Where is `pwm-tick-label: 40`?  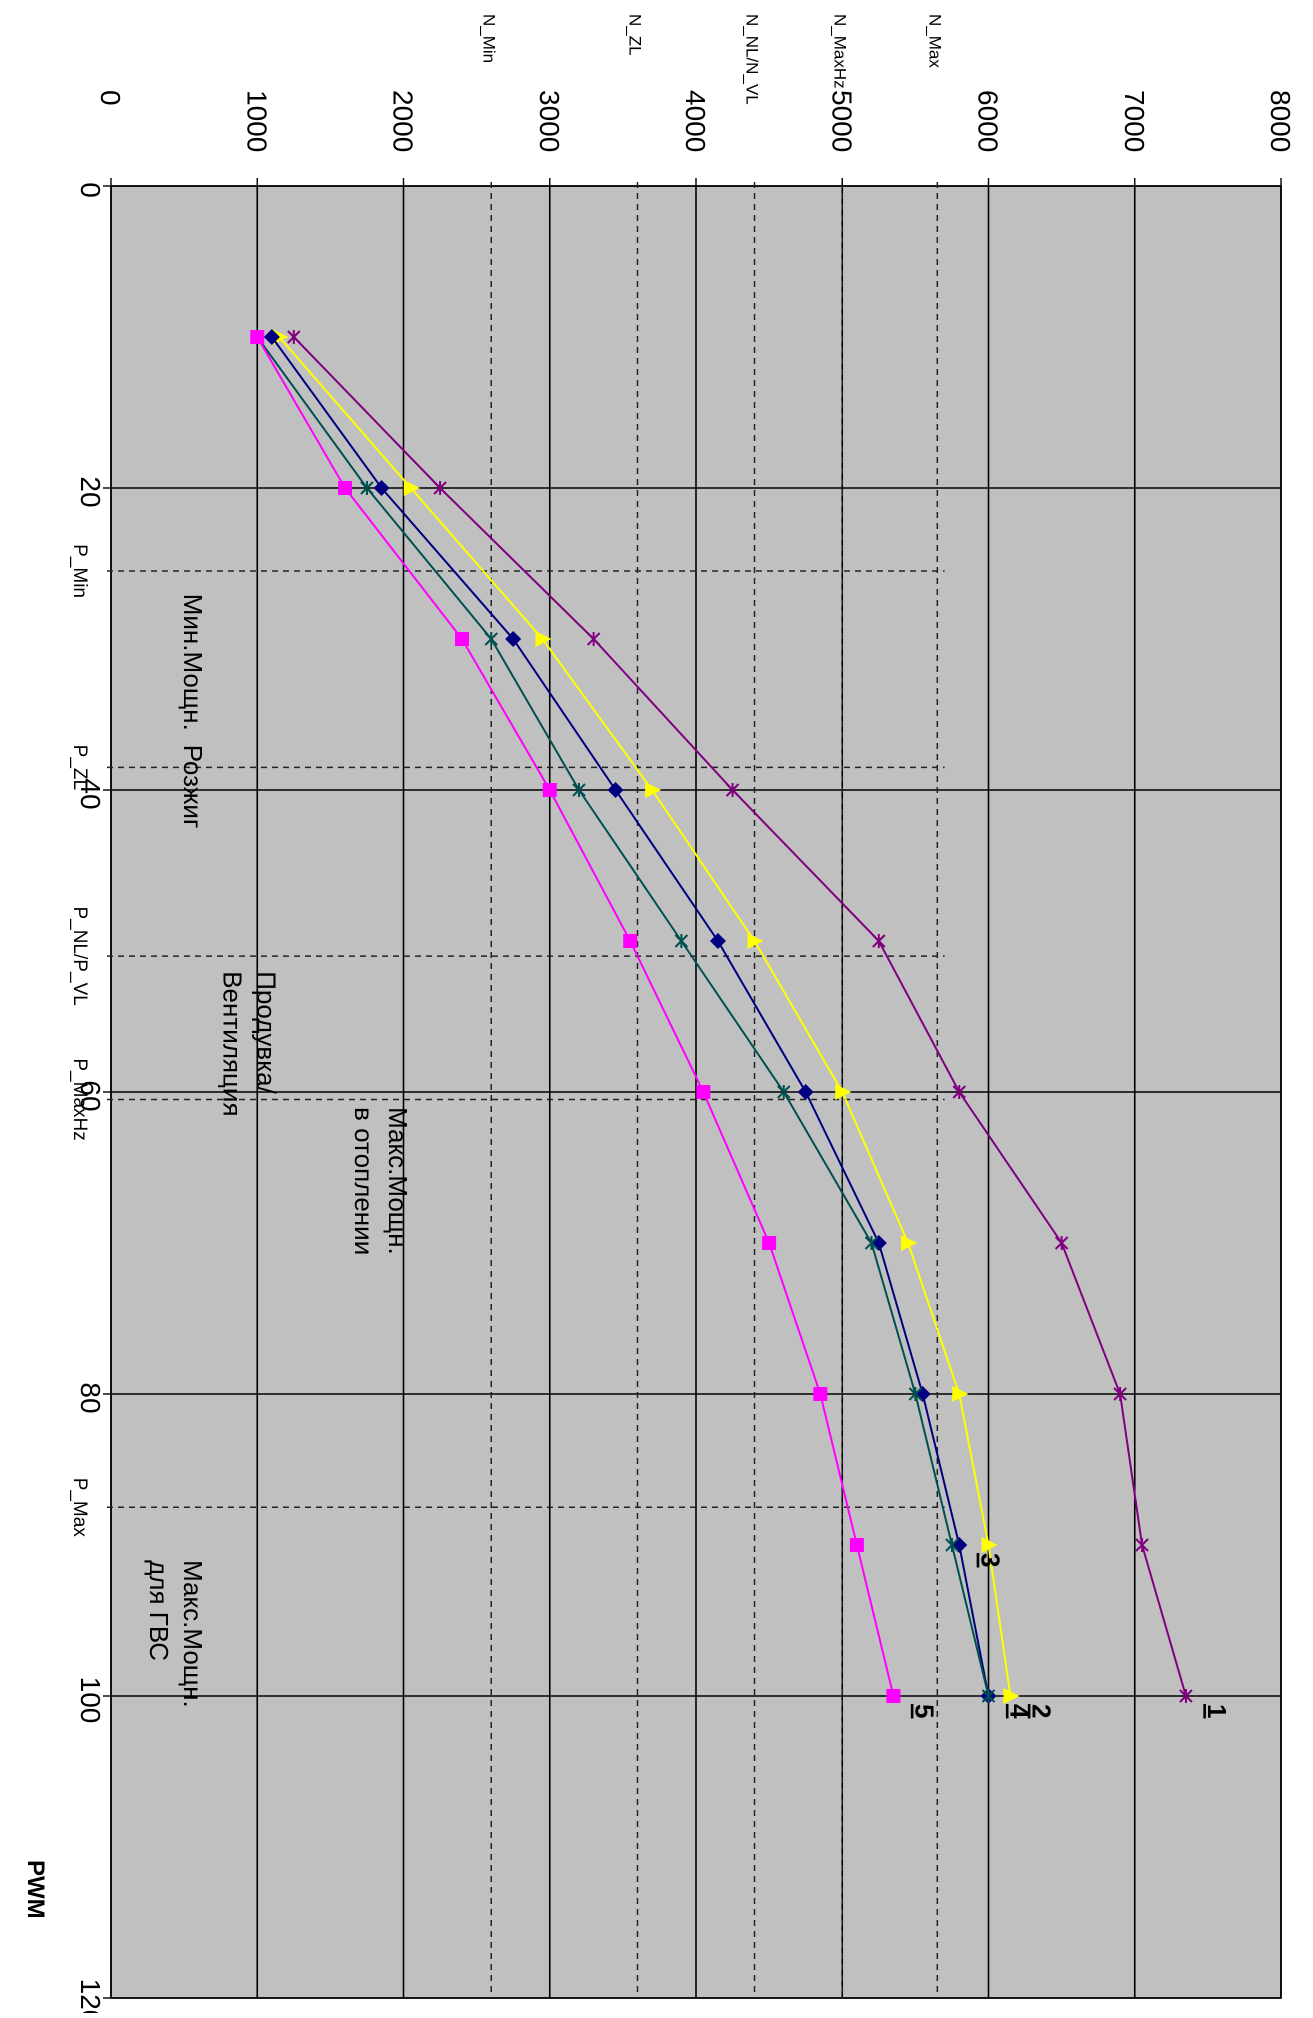 pwm-tick-label: 40 is located at coordinates (90, 793).